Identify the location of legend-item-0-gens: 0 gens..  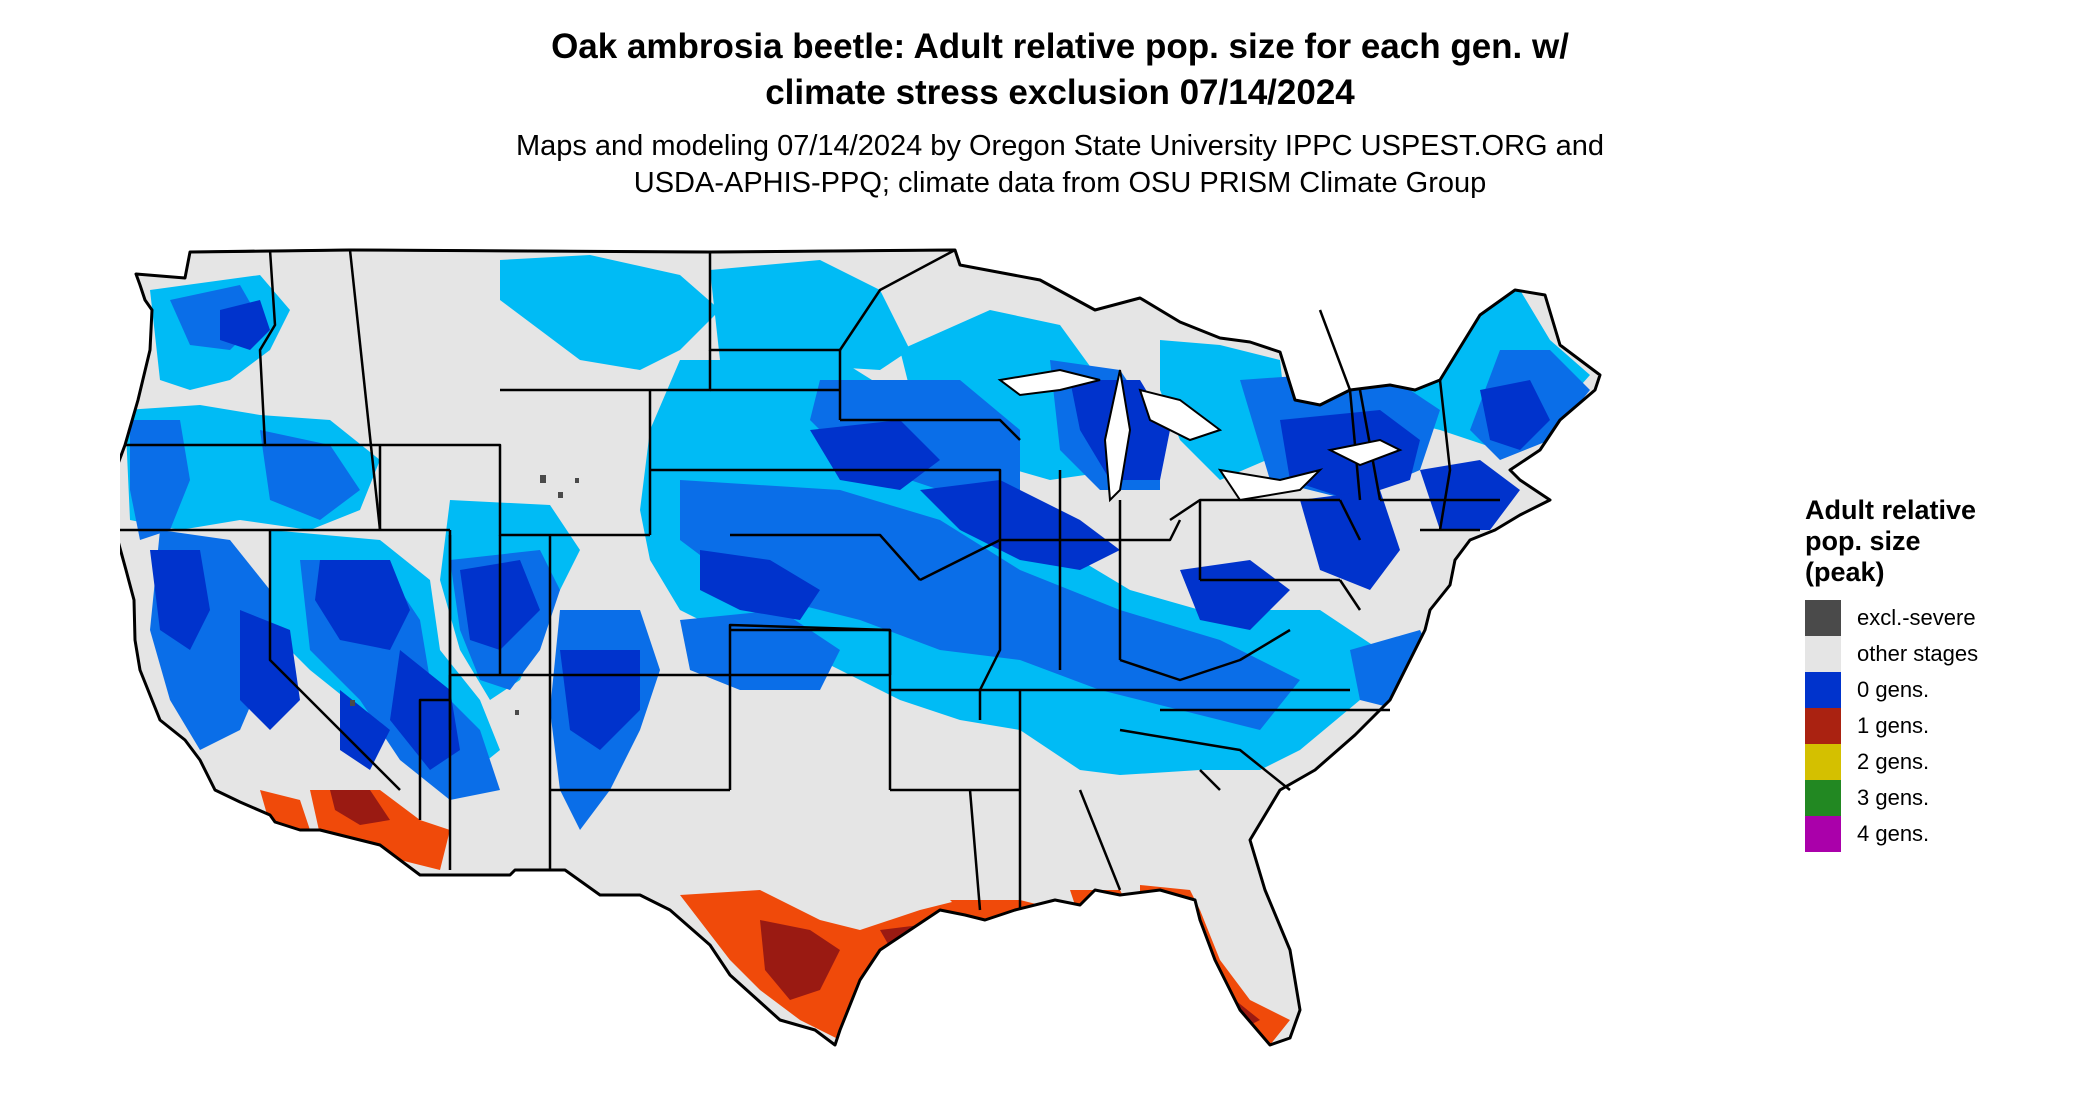
(1940, 690).